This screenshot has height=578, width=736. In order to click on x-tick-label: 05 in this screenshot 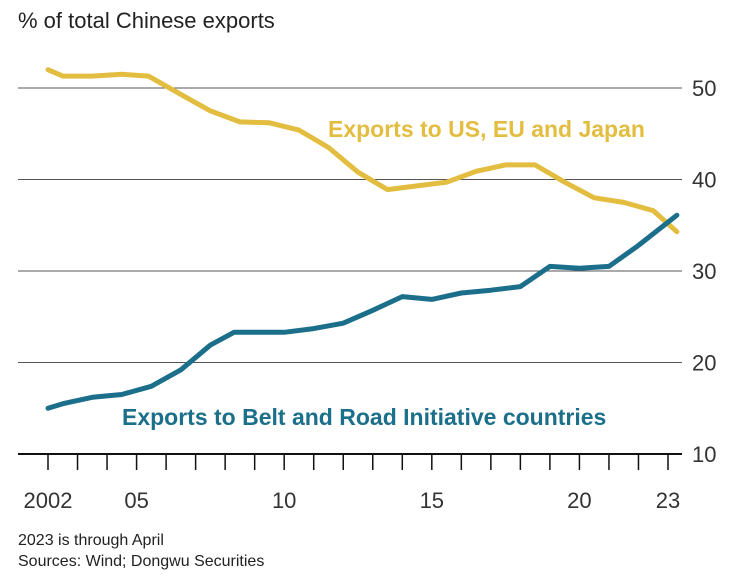, I will do `click(136, 500)`.